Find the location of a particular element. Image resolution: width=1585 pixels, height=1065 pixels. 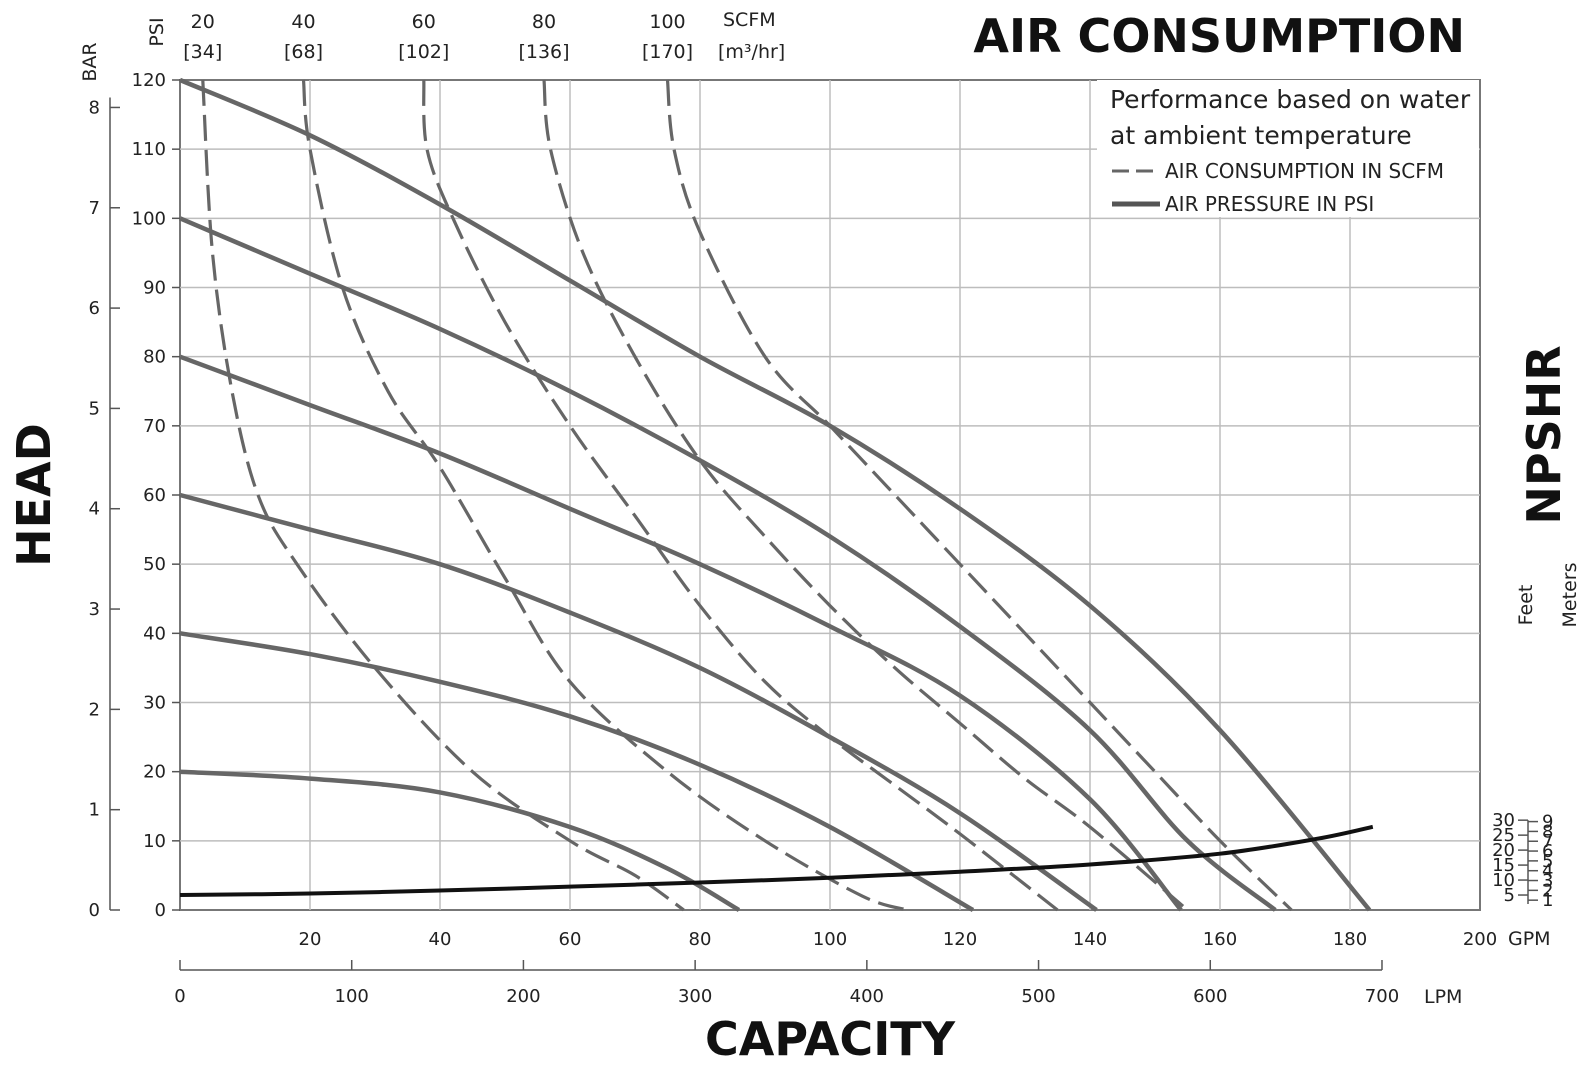

psi-tick-label: 110 is located at coordinates (149, 149).